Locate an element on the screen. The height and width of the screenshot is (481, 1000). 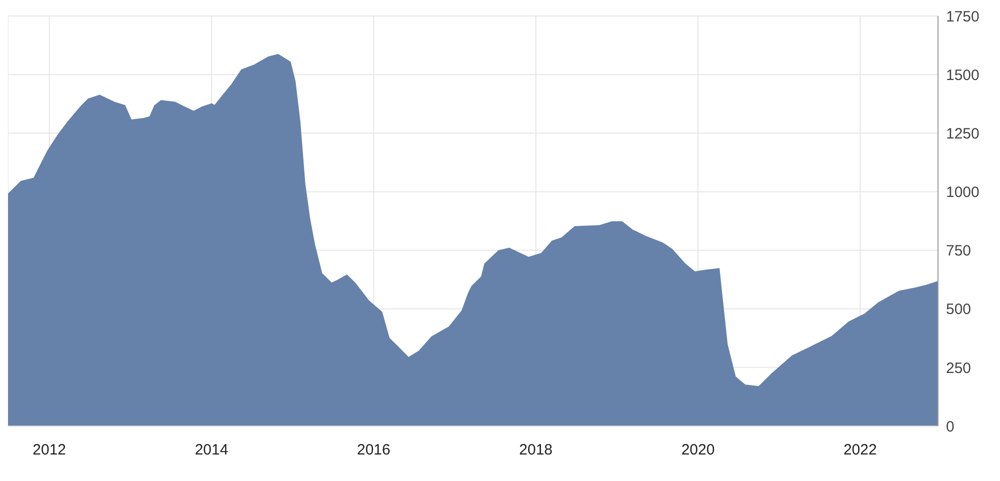
y-tick-label: 1000 is located at coordinates (963, 193).